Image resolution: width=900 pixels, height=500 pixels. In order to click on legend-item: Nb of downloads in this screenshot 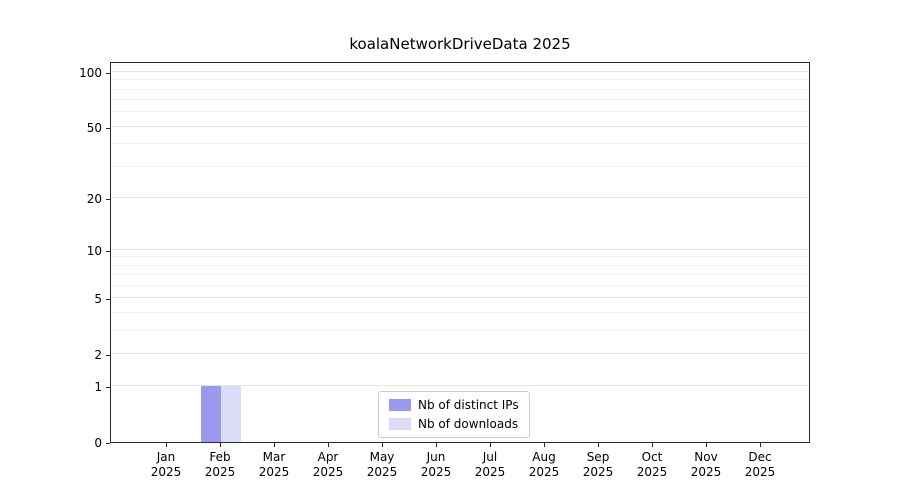, I will do `click(454, 424)`.